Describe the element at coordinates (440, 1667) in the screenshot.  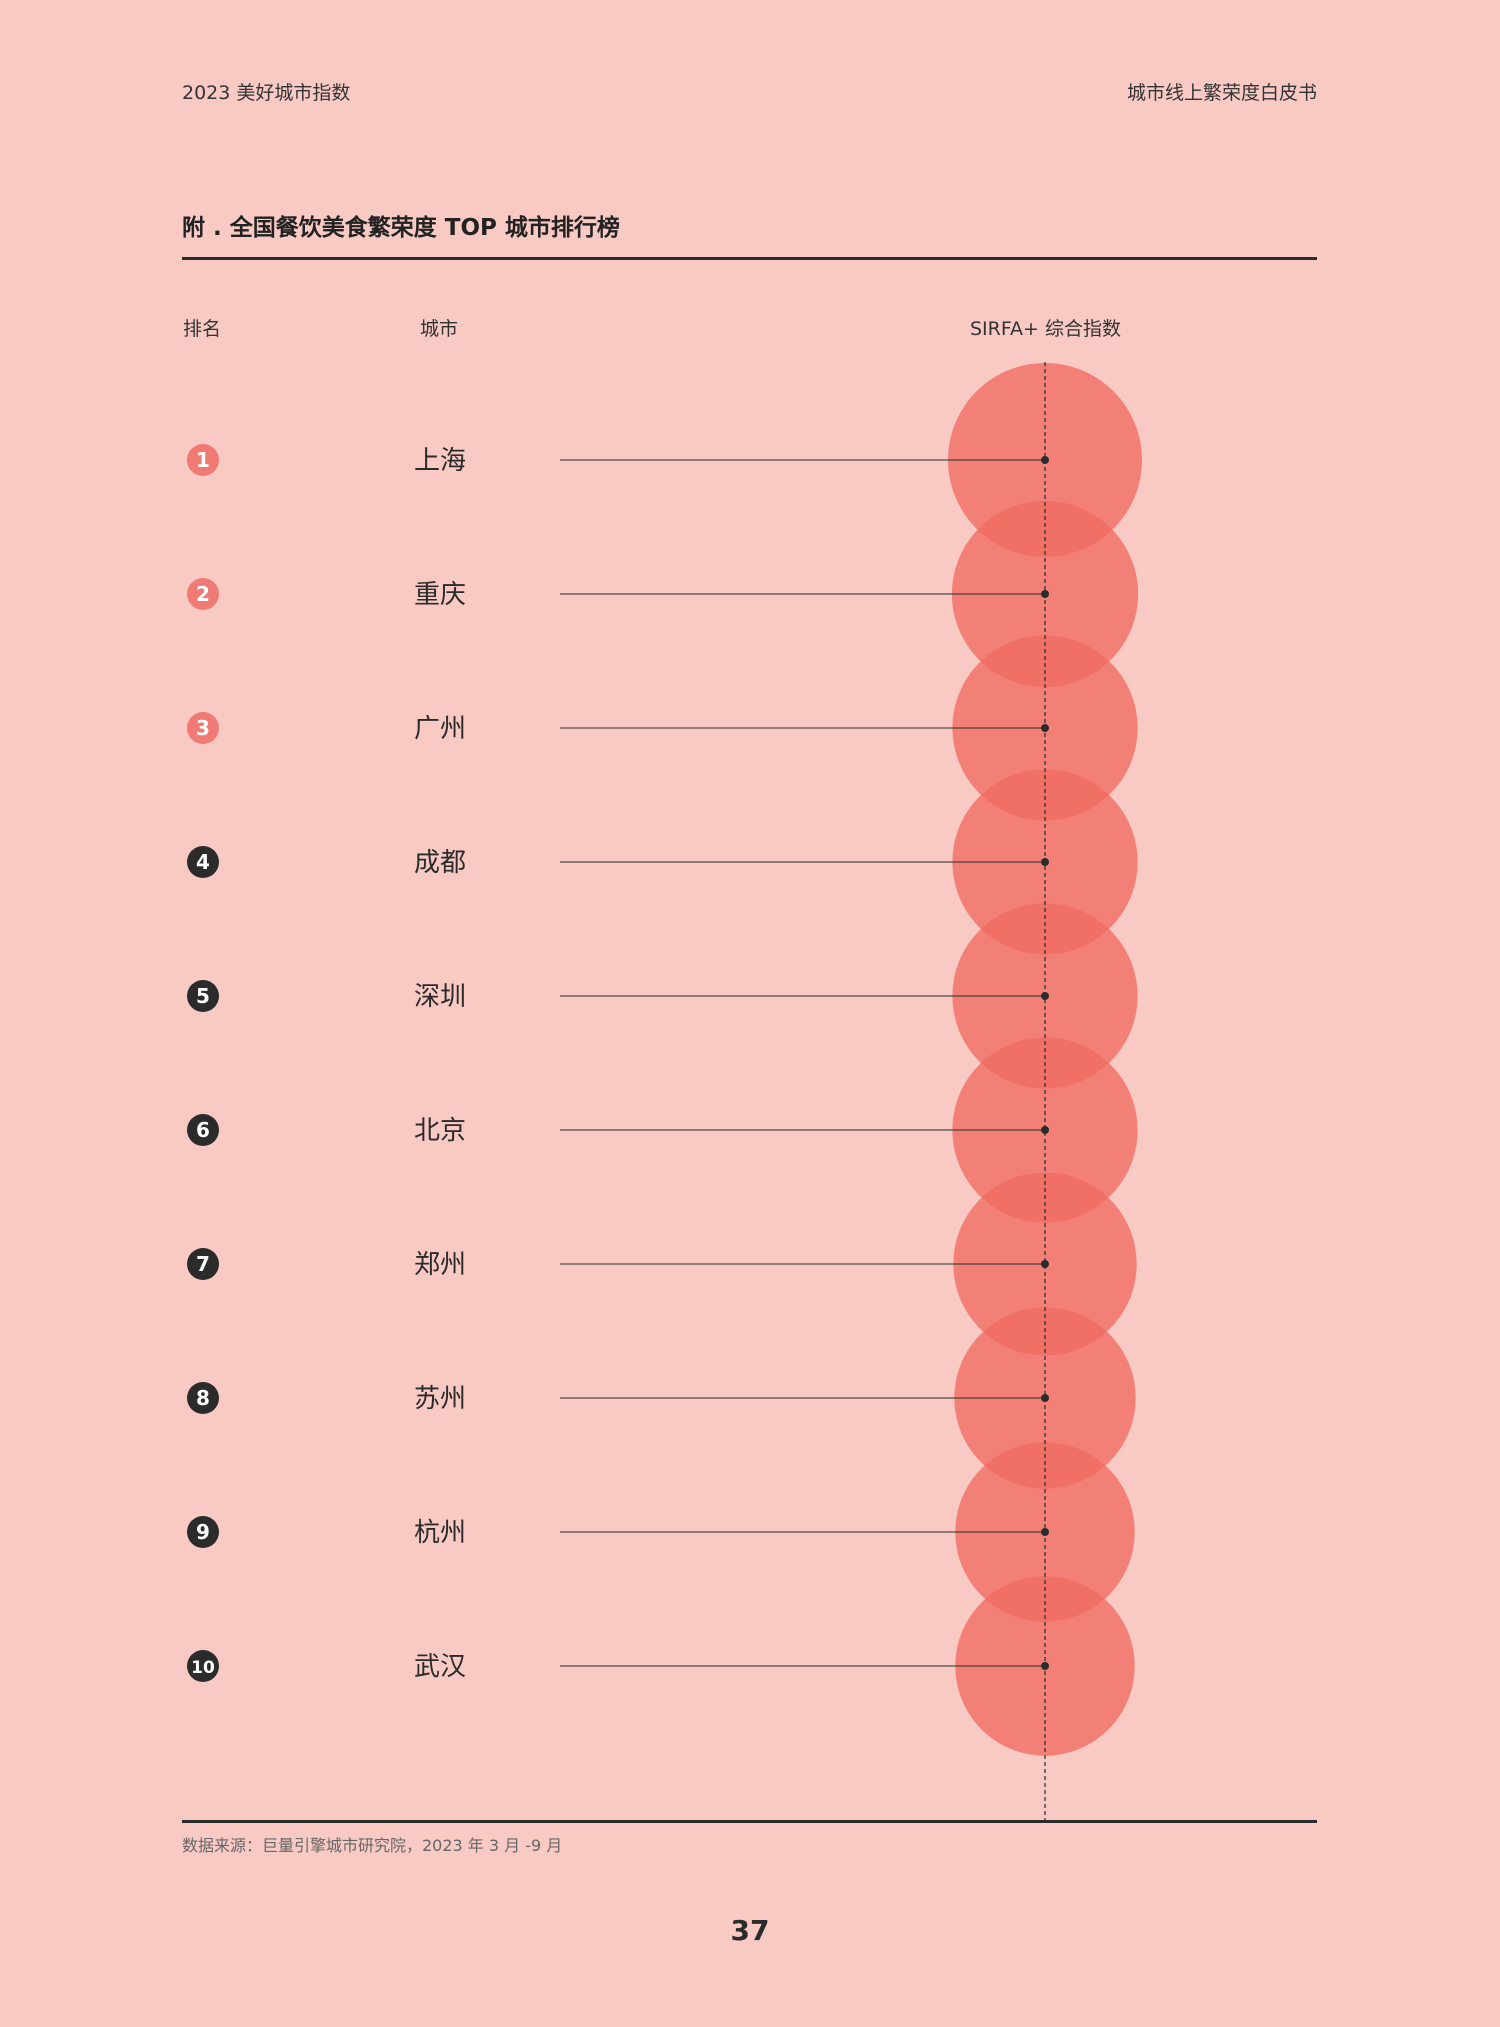
I see `city-name-10: 武汉` at that location.